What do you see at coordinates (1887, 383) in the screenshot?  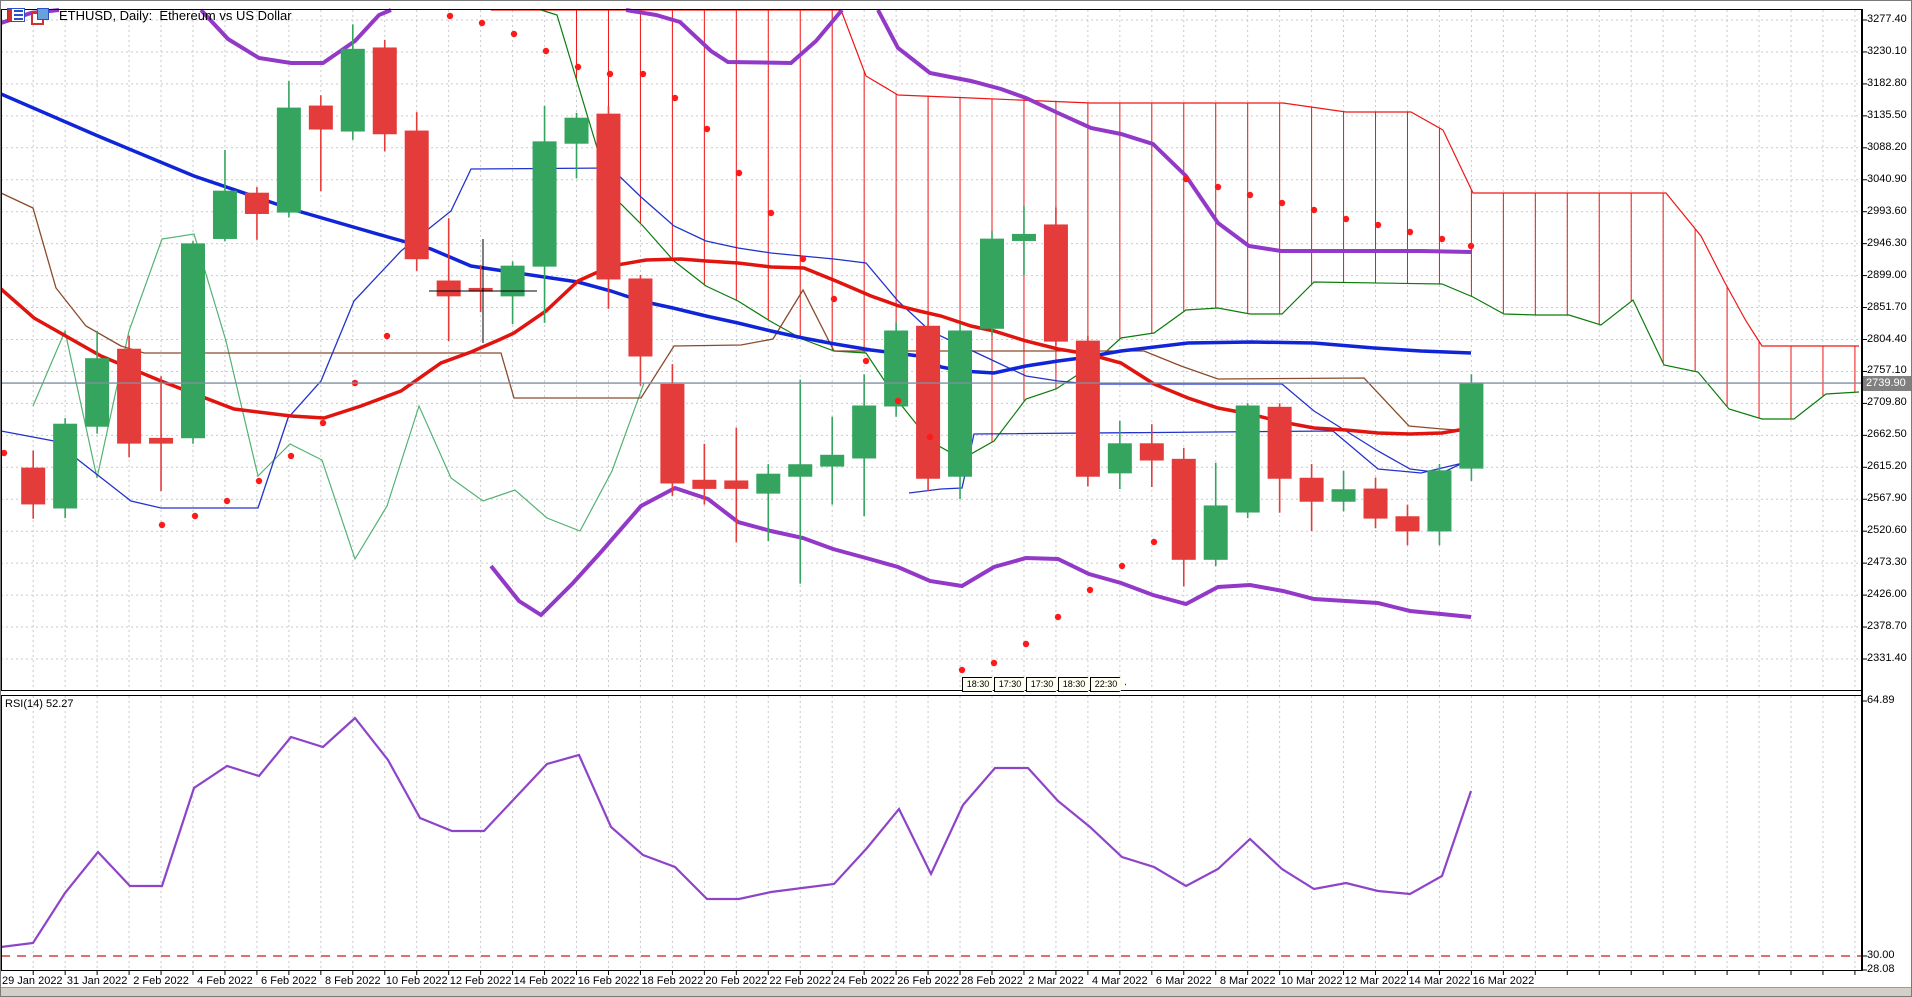 I see `current-price-badge: 2739.90` at bounding box center [1887, 383].